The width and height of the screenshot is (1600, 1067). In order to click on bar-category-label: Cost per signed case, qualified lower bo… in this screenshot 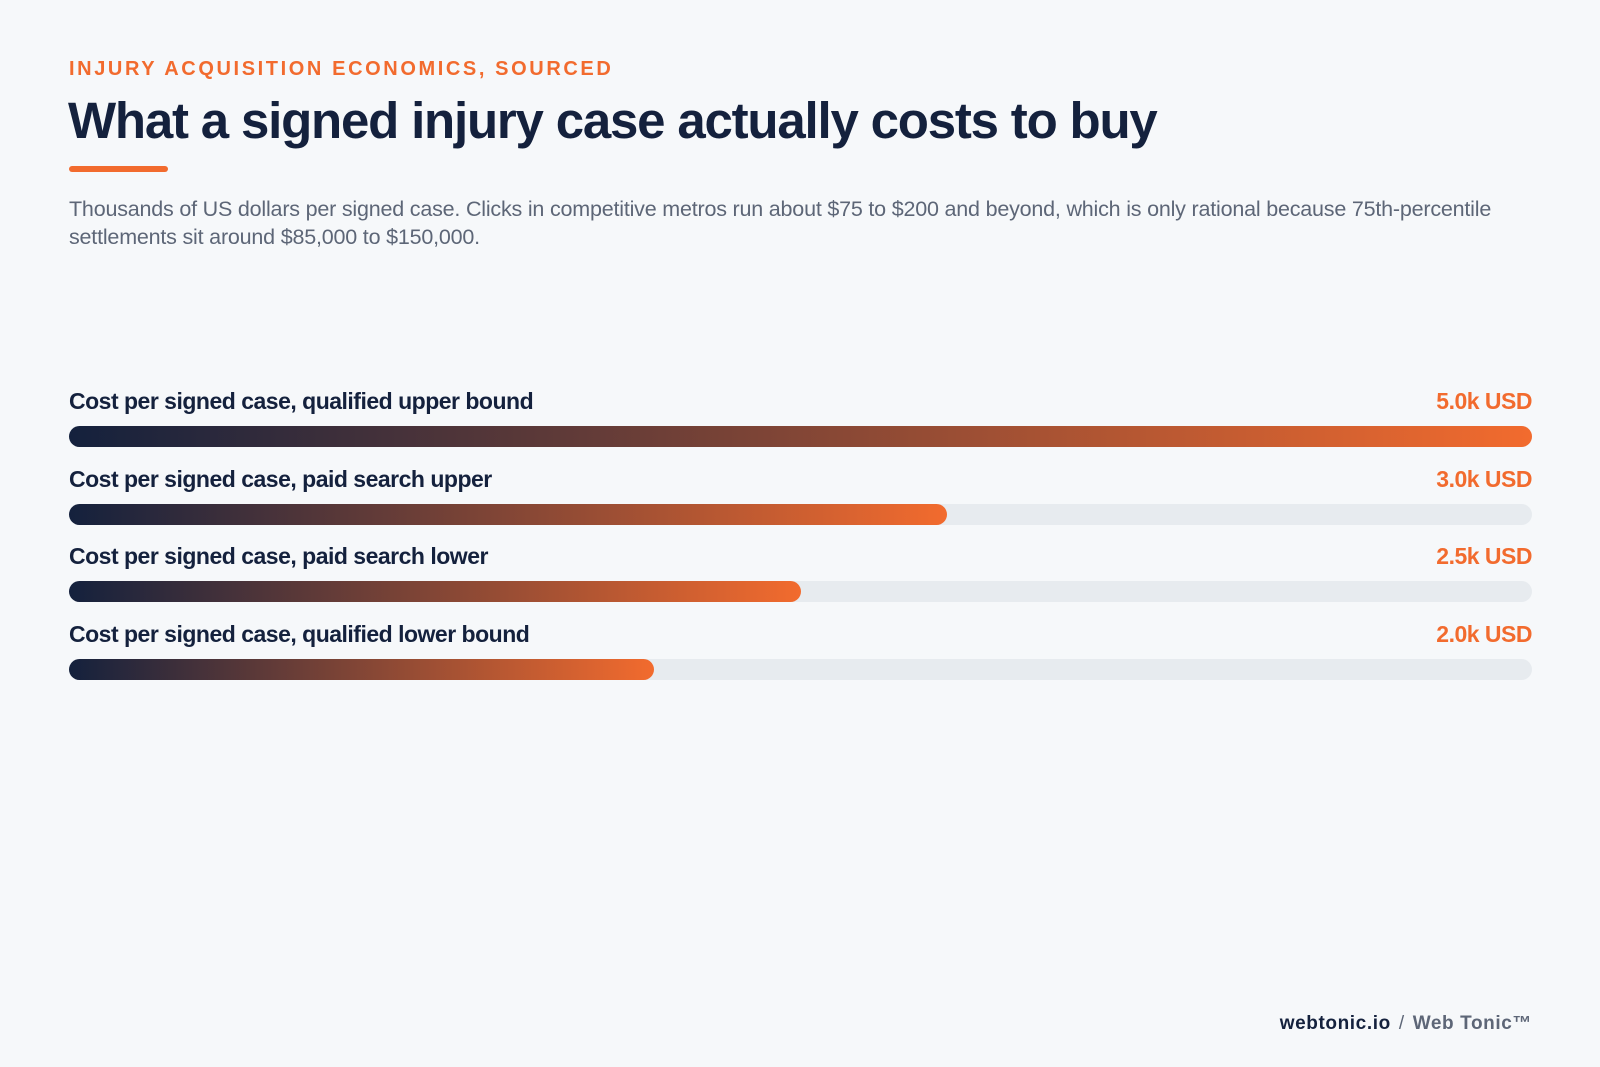, I will do `click(299, 633)`.